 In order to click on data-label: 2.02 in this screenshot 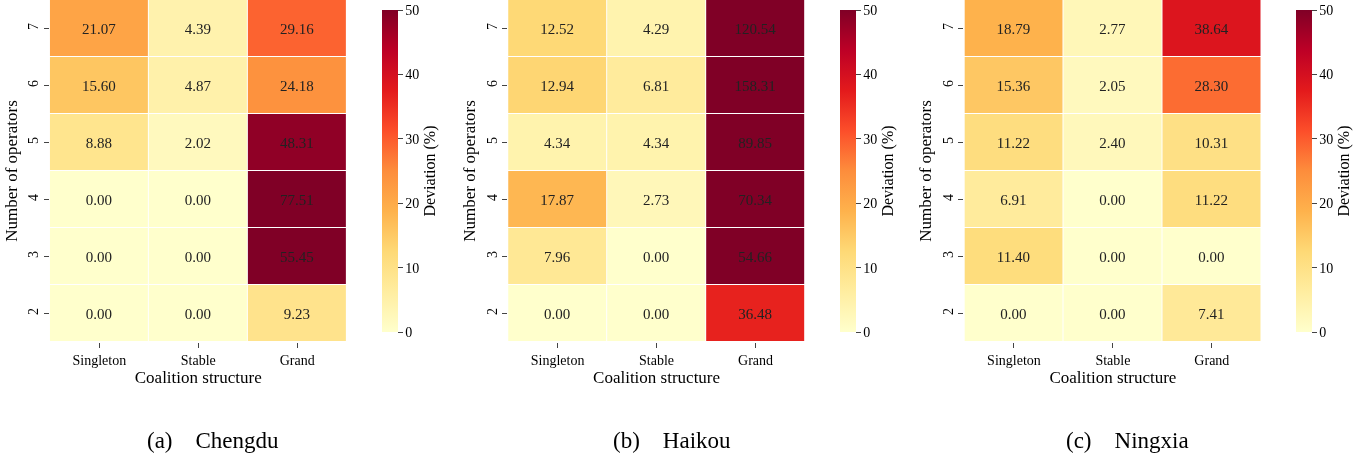, I will do `click(197, 143)`.